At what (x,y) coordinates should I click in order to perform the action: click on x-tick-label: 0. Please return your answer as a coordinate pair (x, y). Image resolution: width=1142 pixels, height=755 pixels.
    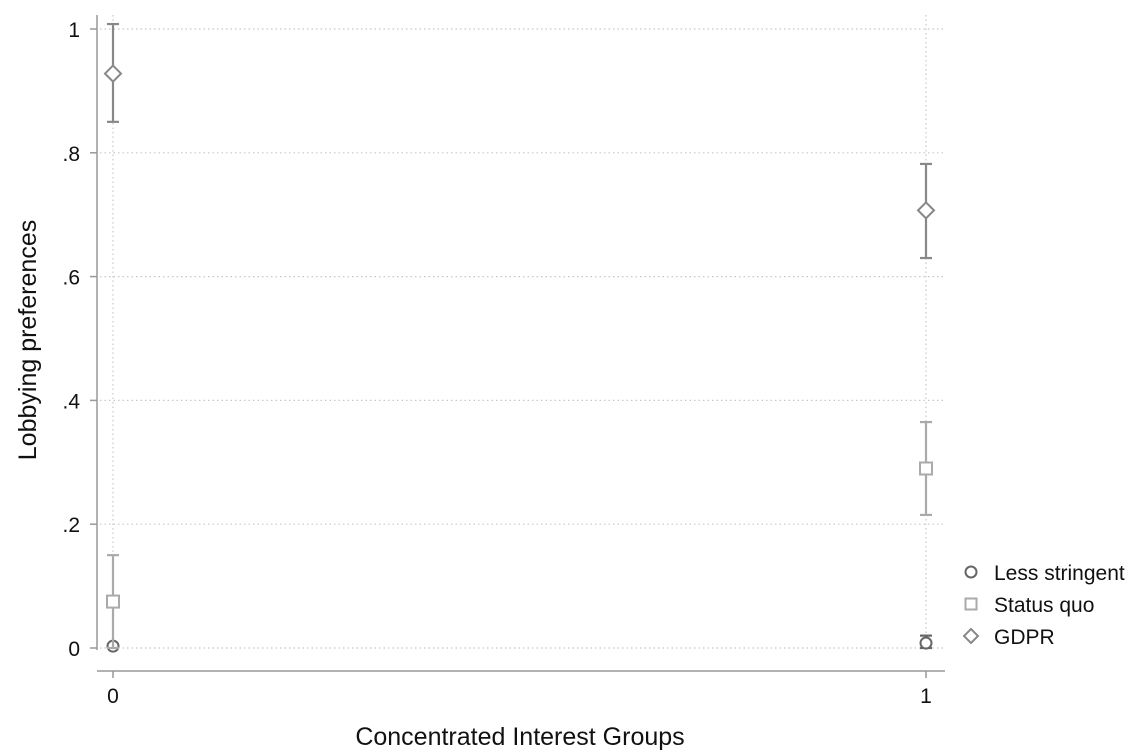
    Looking at the image, I should click on (113, 696).